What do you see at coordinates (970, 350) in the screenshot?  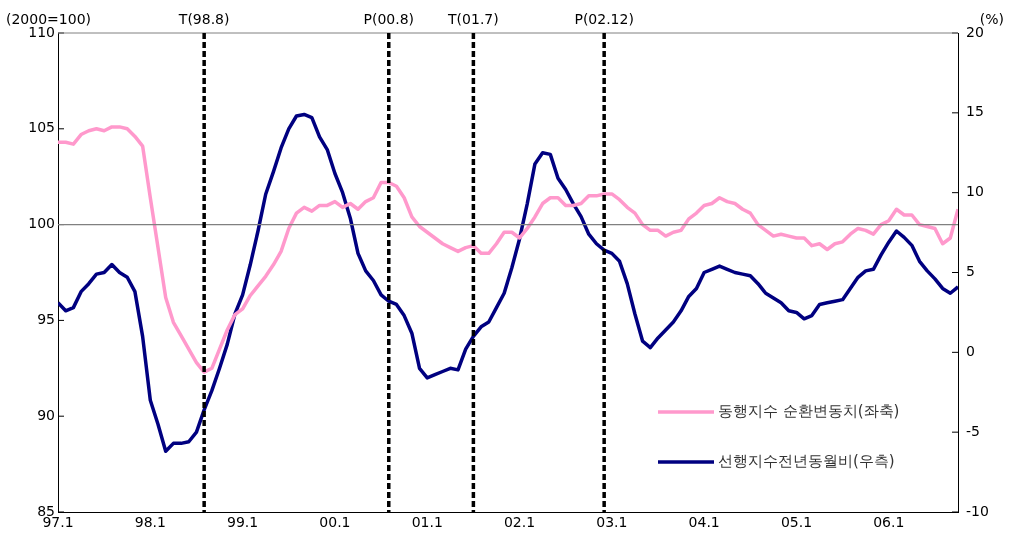 I see `y2-tick-label: 0` at bounding box center [970, 350].